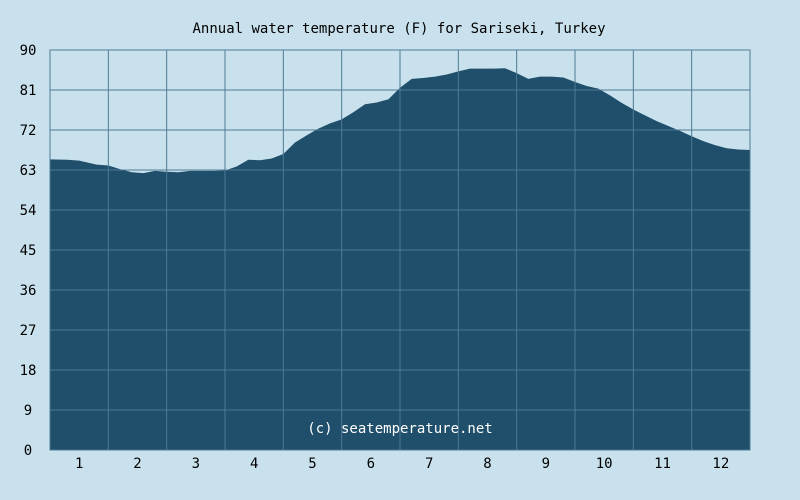 The width and height of the screenshot is (800, 500). What do you see at coordinates (28, 291) in the screenshot?
I see `y-tick-label: 36` at bounding box center [28, 291].